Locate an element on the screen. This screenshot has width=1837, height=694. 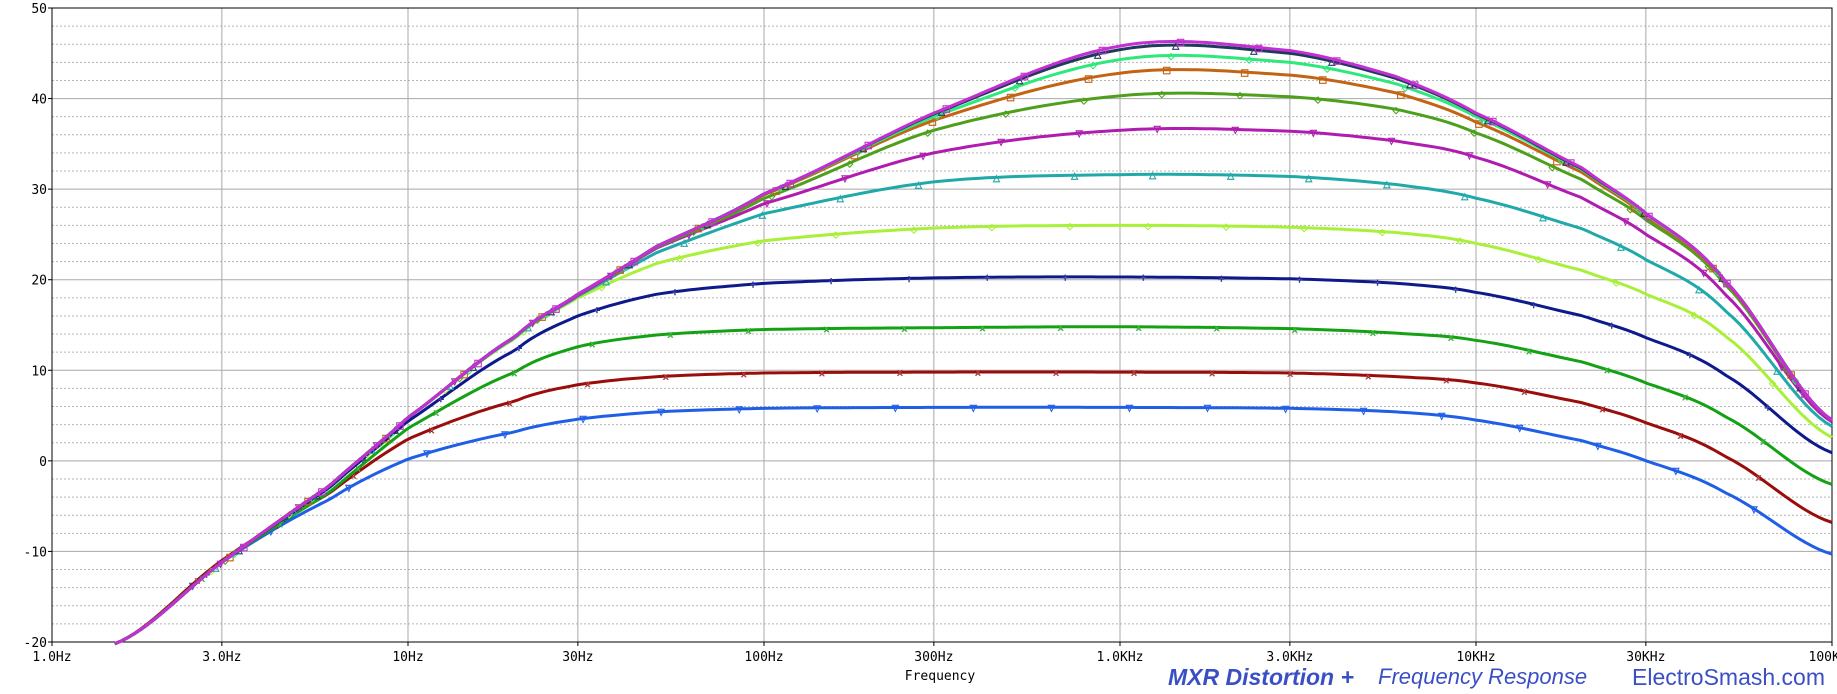
y-tick-label: 0 is located at coordinates (43, 462).